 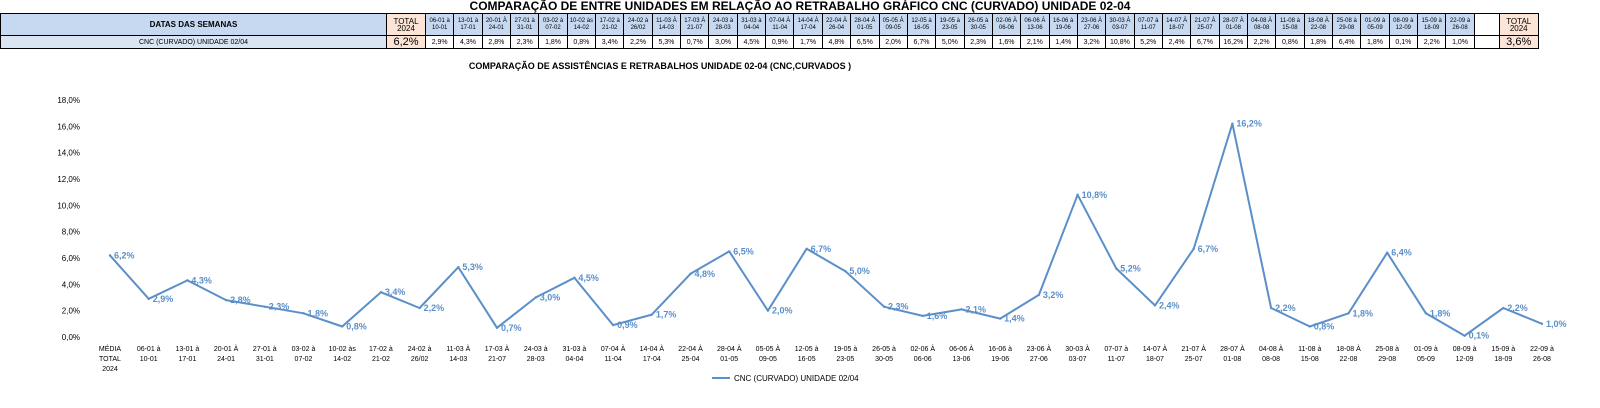 What do you see at coordinates (780, 24) in the screenshot?
I see `week-header-cell: 07-04 À 11-04` at bounding box center [780, 24].